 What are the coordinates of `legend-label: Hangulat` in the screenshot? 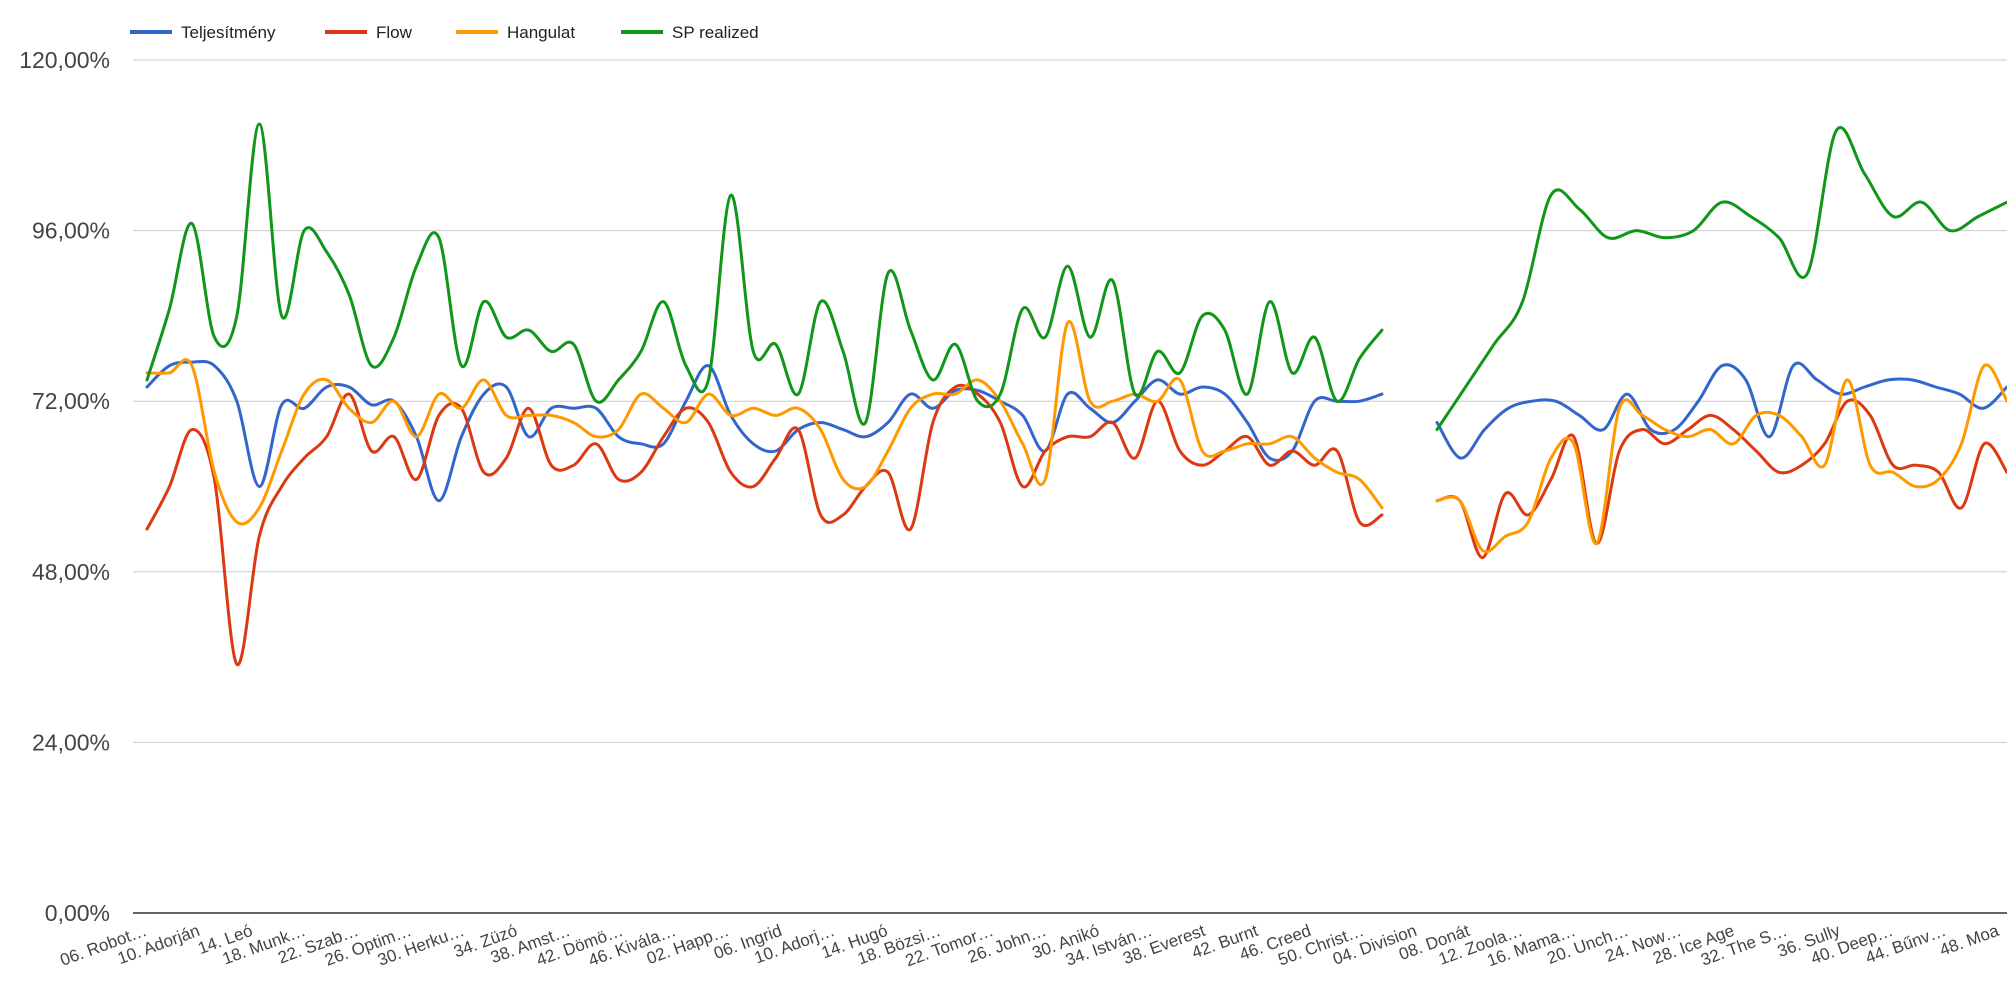 It's located at (541, 32).